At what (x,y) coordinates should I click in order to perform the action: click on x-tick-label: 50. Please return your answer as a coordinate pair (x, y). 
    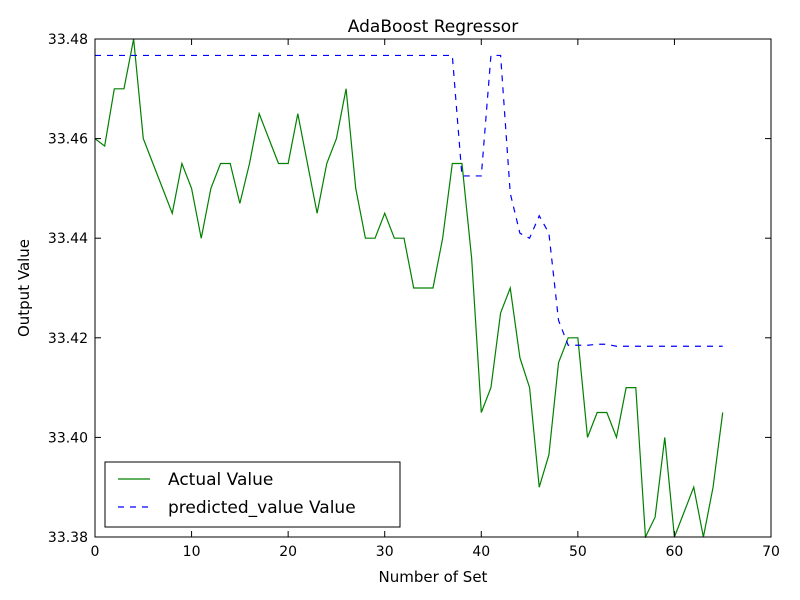
    Looking at the image, I should click on (578, 552).